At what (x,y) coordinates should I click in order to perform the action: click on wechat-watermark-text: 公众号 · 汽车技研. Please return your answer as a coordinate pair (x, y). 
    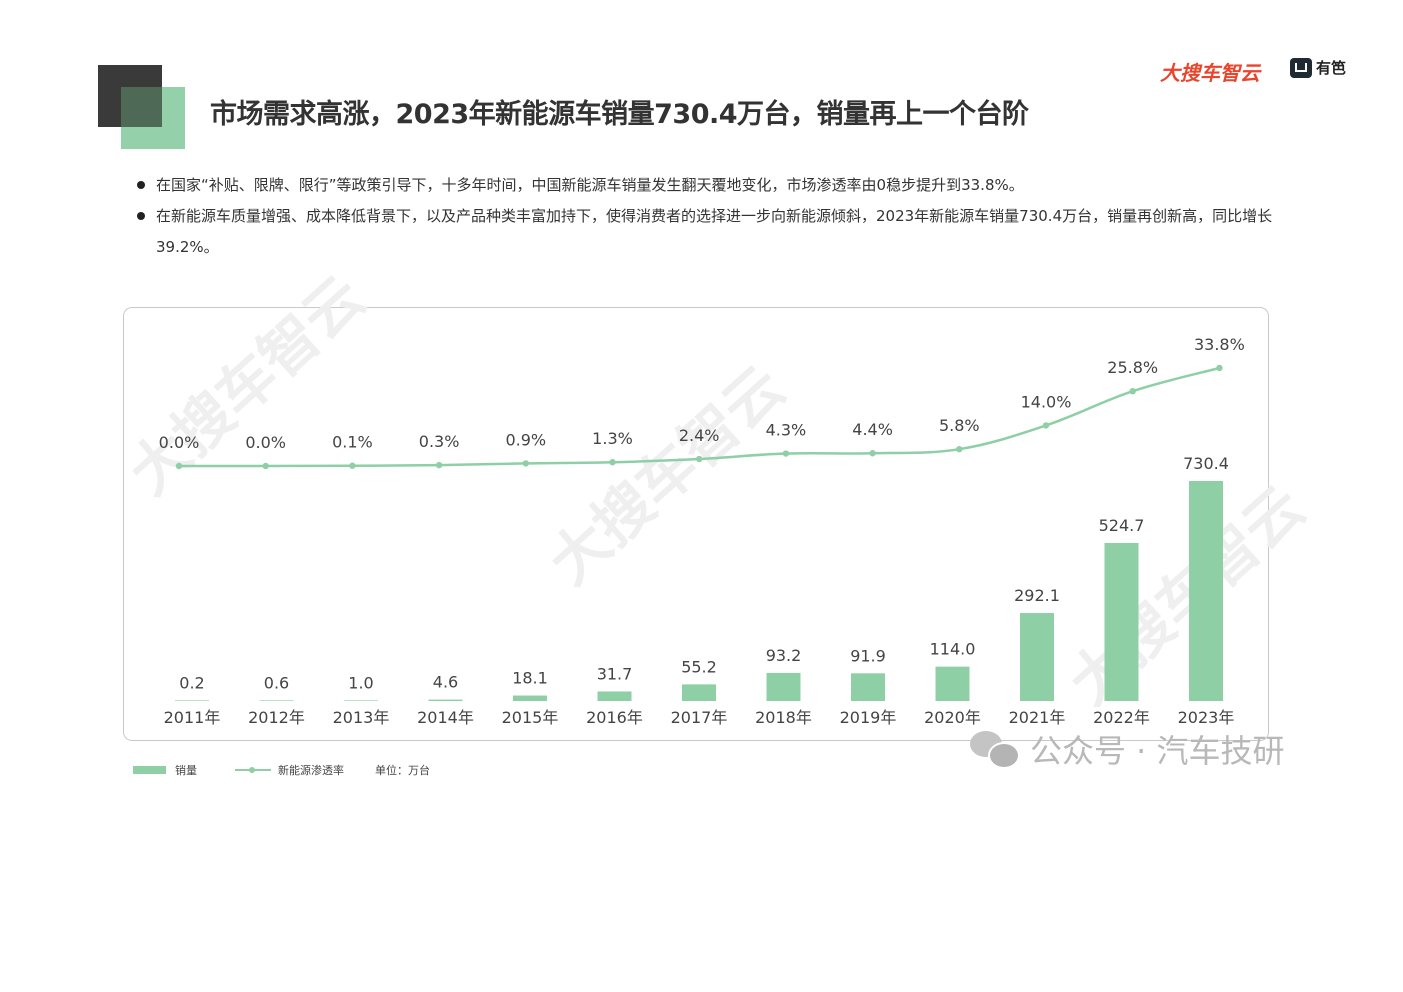
    Looking at the image, I should click on (1157, 751).